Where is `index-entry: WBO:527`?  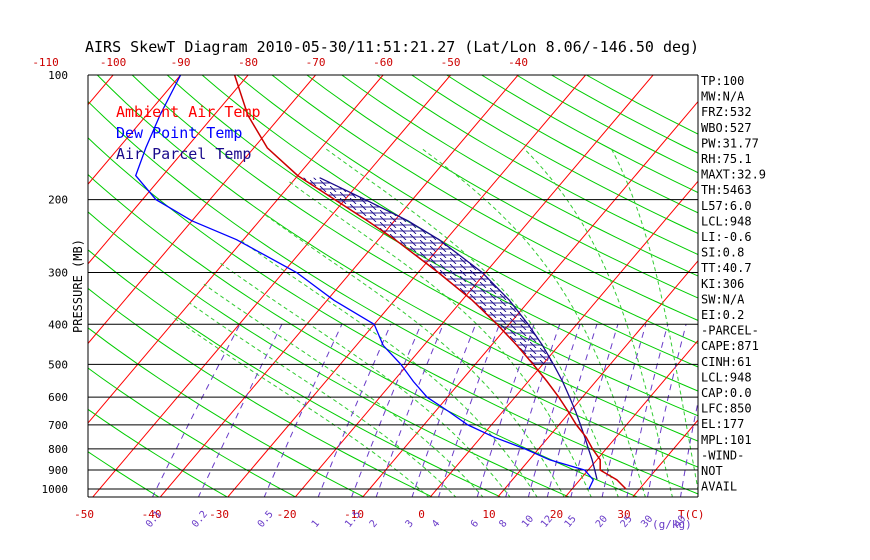
index-entry: WBO:527 is located at coordinates (726, 128).